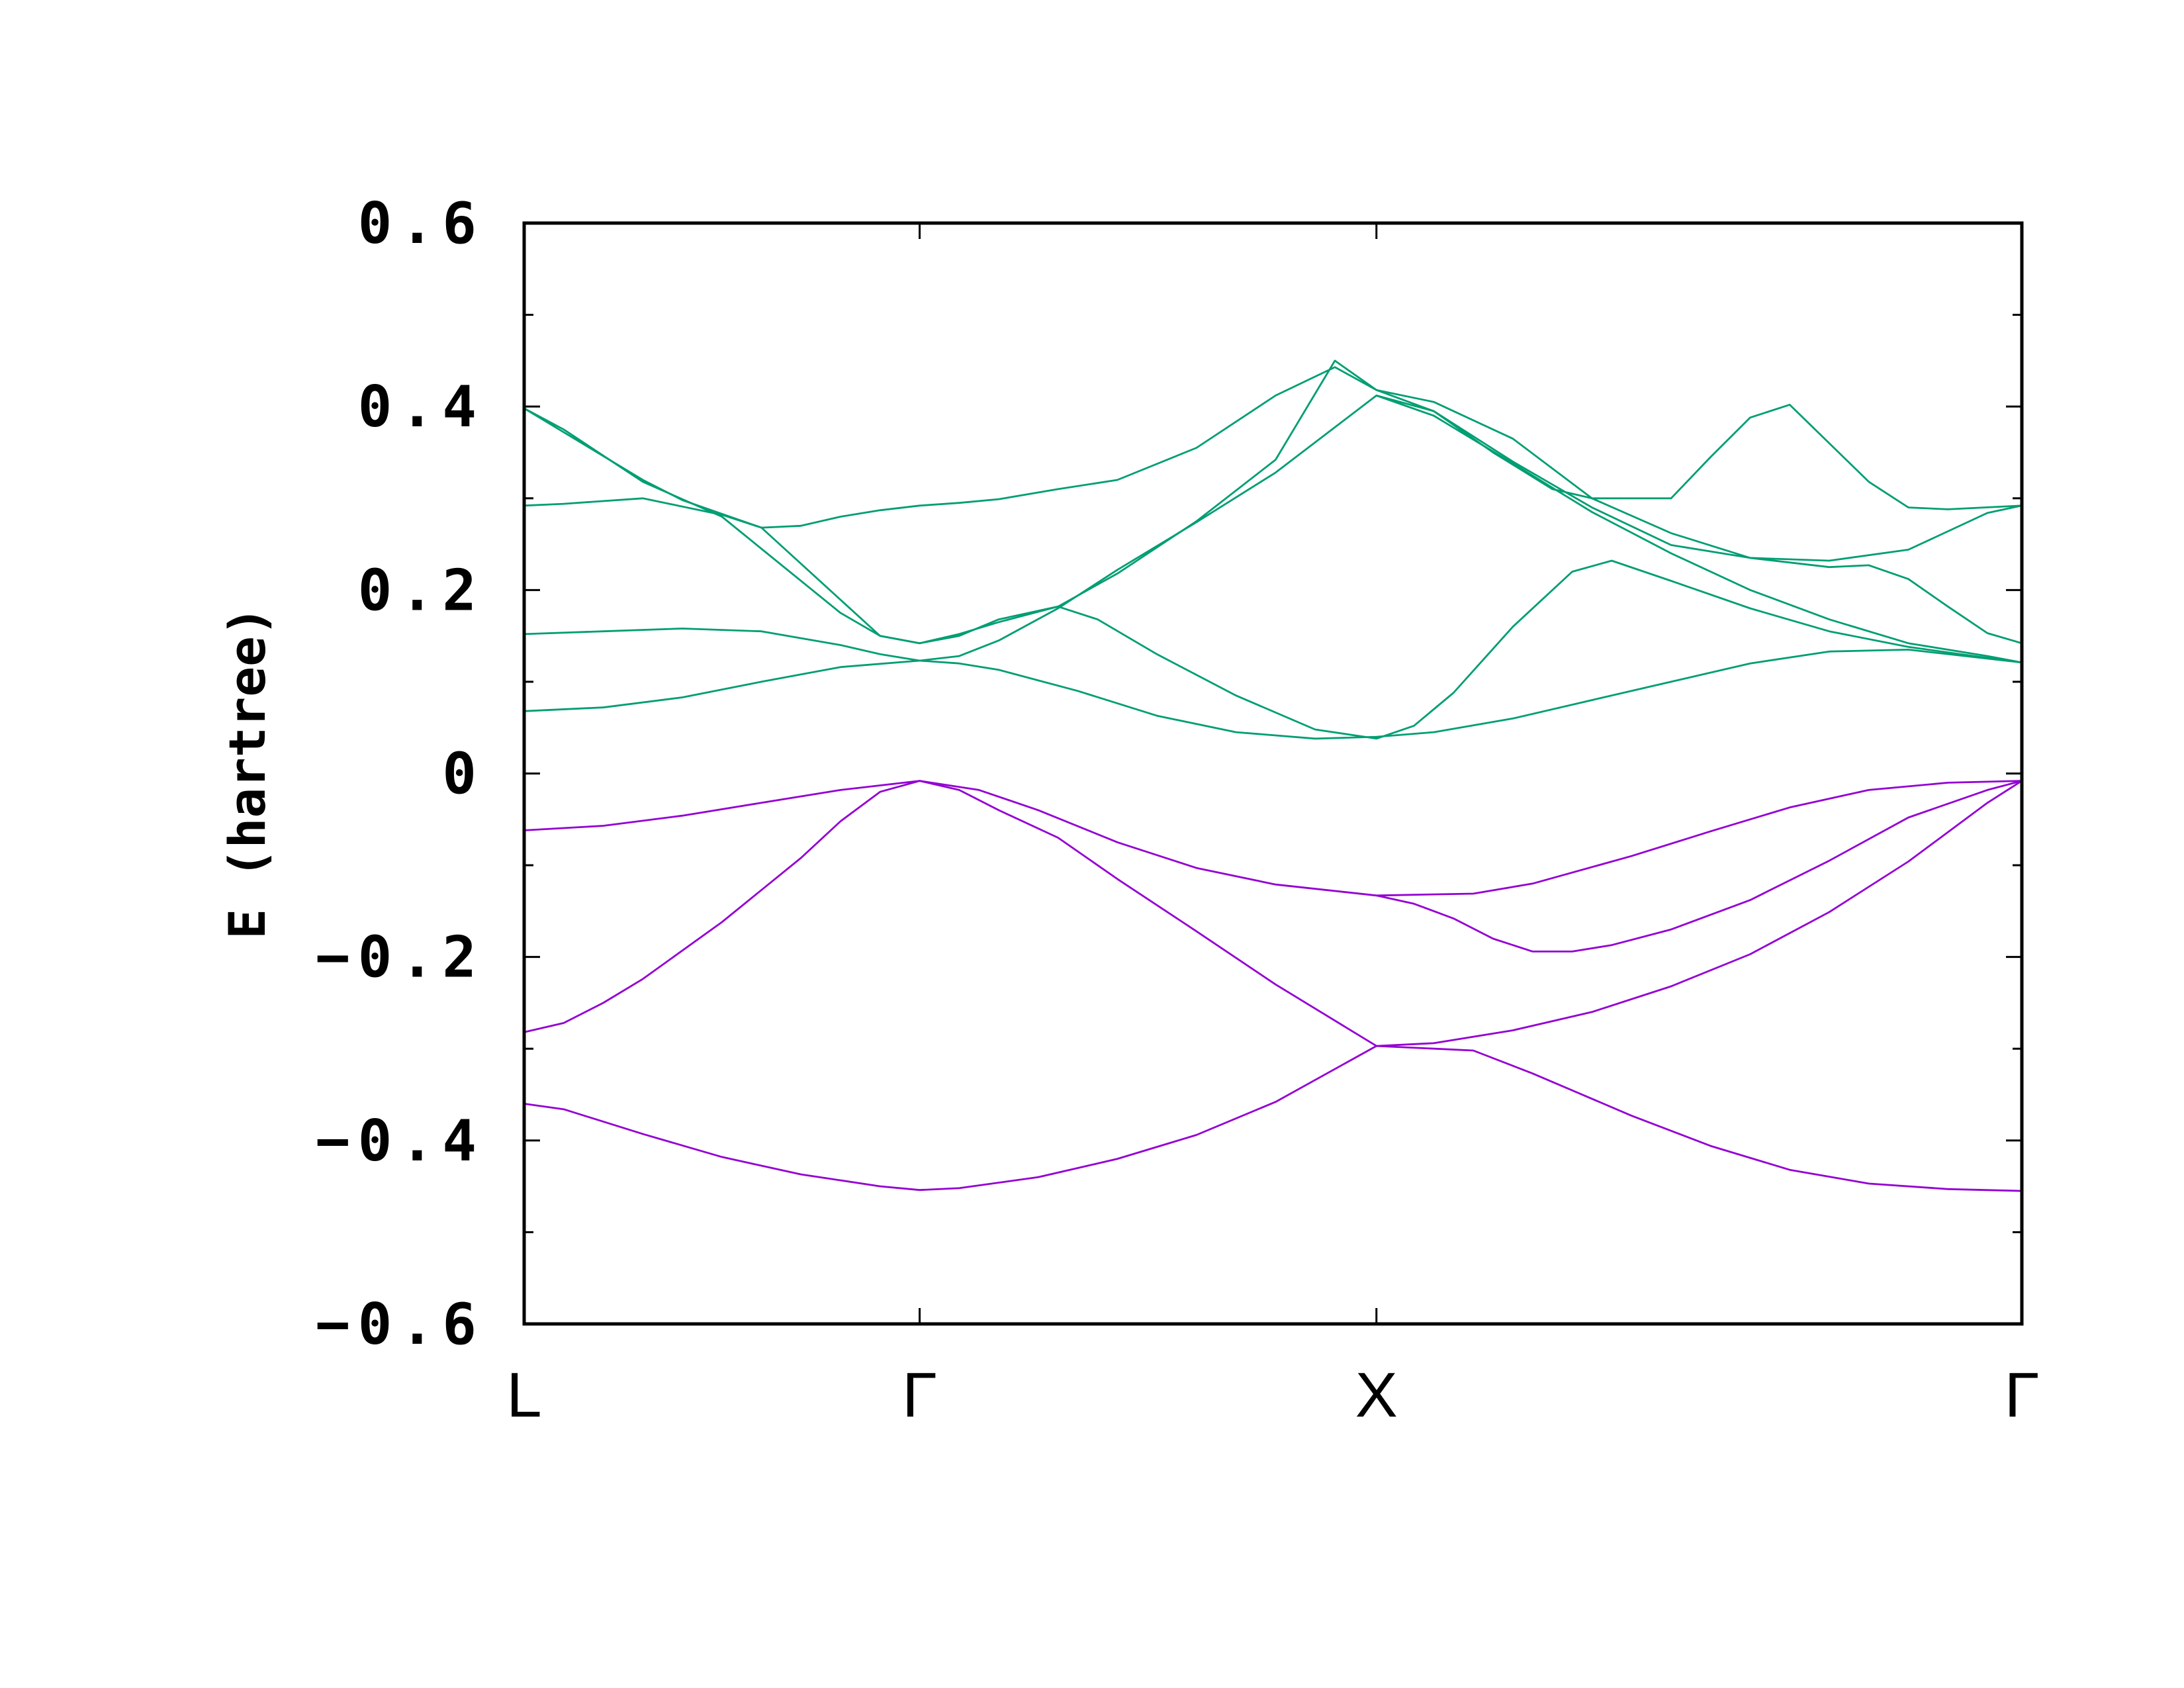 The height and width of the screenshot is (1688, 2184). I want to click on x-tick-label: X, so click(1376, 1395).